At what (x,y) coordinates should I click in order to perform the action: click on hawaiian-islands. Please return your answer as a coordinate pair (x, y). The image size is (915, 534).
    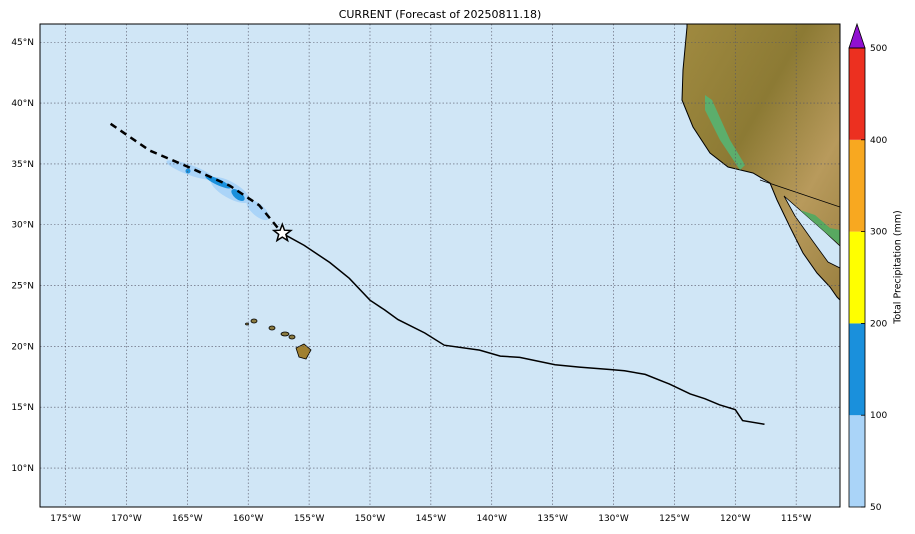
    Looking at the image, I should click on (278, 339).